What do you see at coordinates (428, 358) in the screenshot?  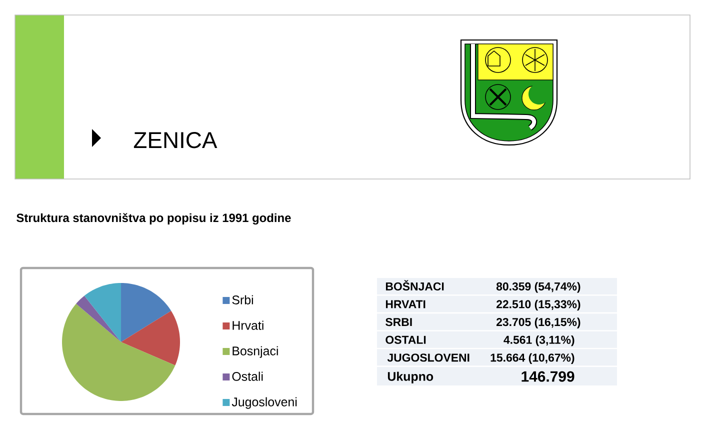 I see `text: JUGOSLOVENI` at bounding box center [428, 358].